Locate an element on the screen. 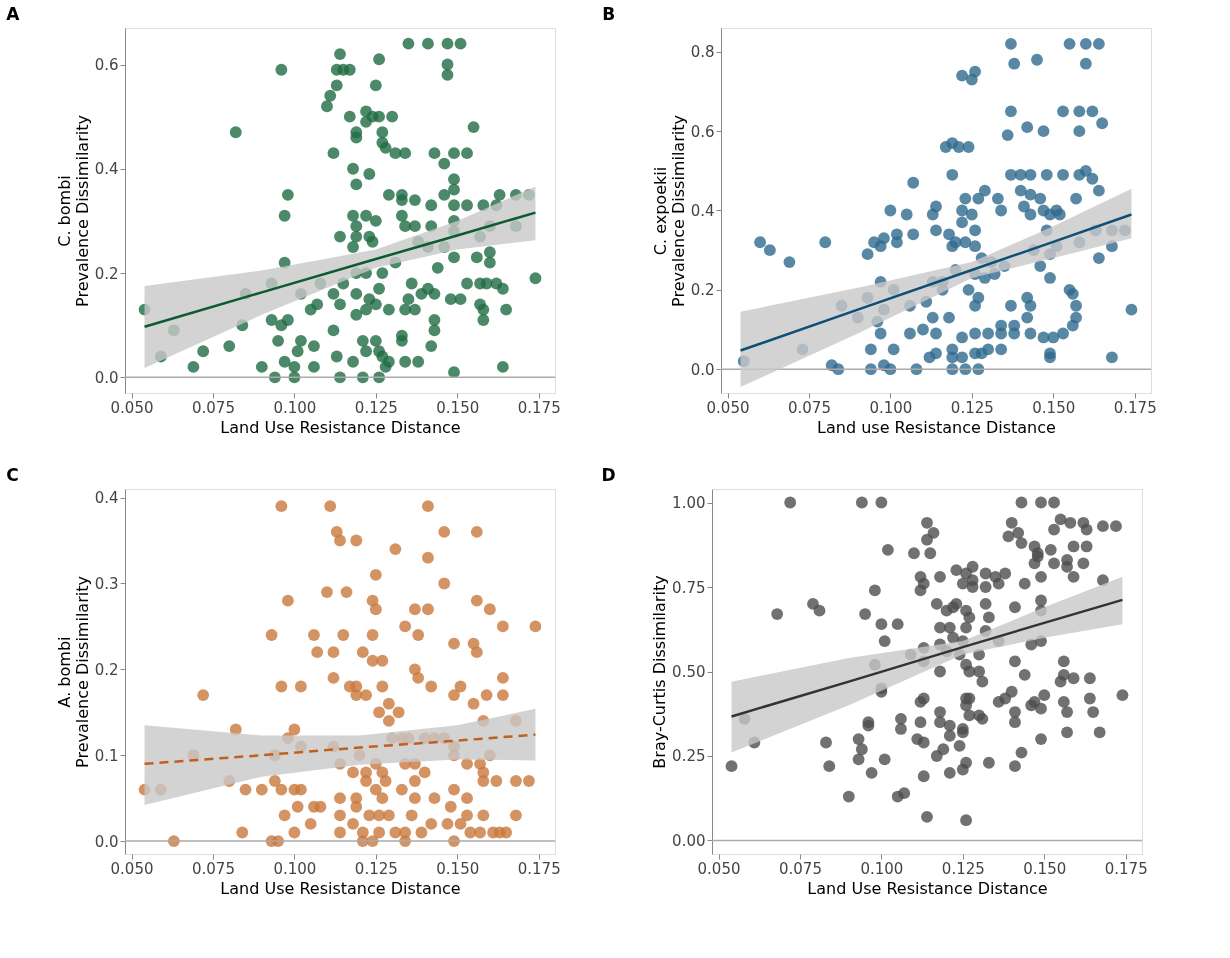  y-tick-label: 0.00 is located at coordinates (689, 840).